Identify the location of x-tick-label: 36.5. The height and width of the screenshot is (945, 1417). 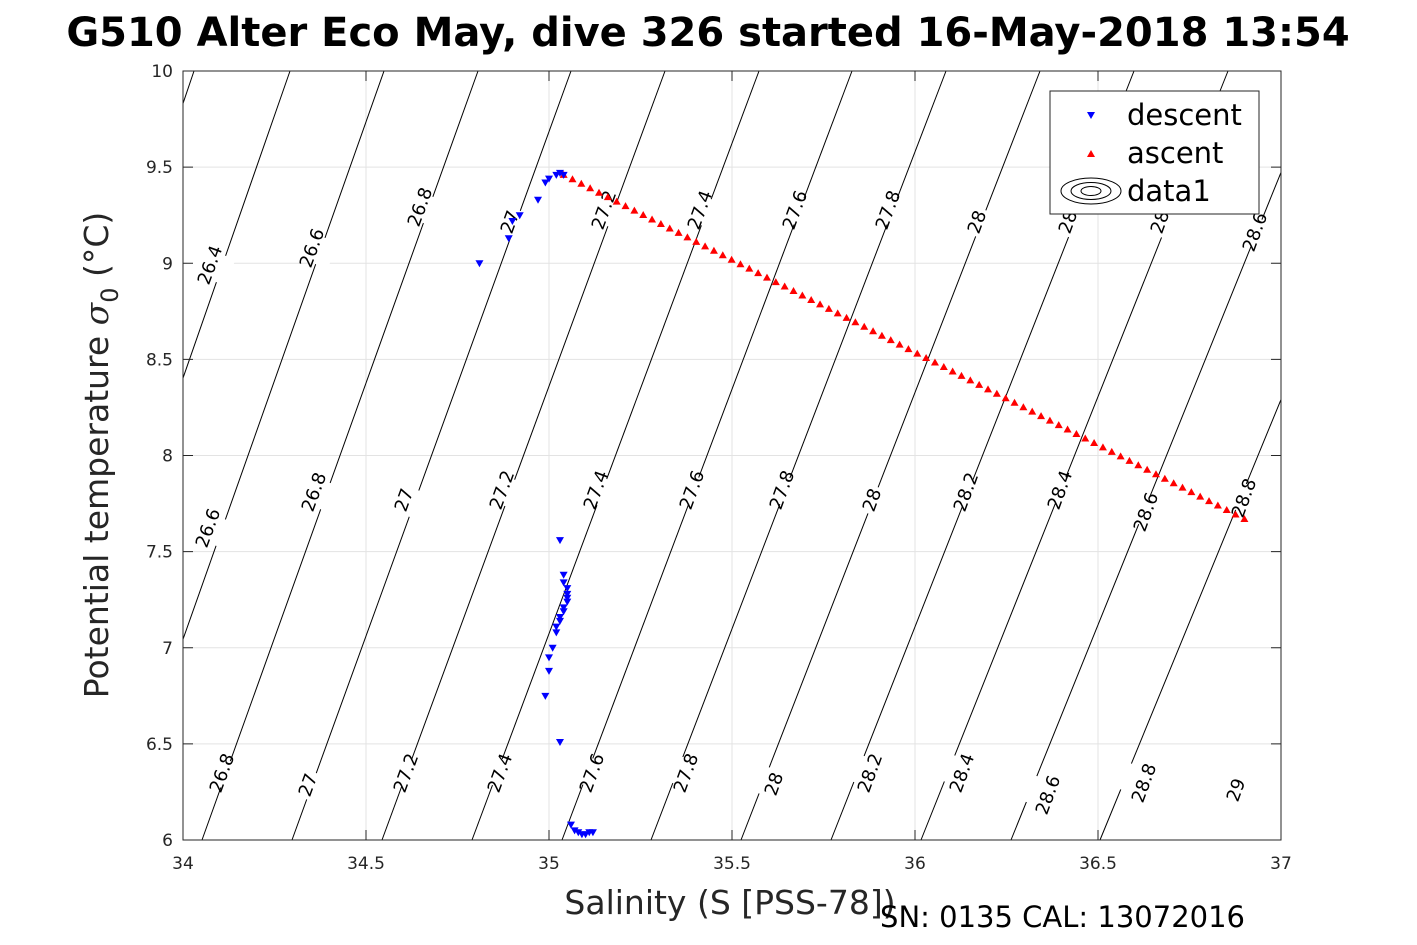
(1098, 864).